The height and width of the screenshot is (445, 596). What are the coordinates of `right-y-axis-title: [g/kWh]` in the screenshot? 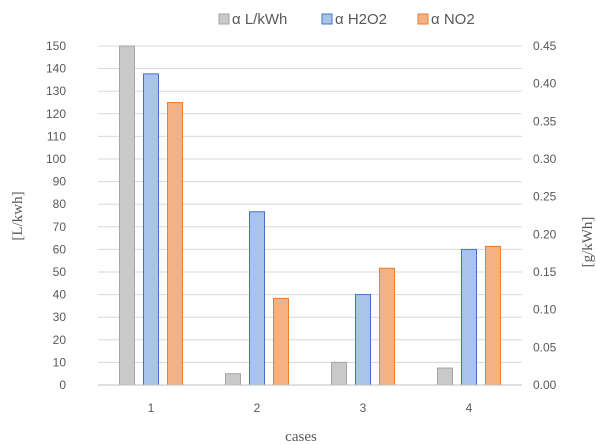 It's located at (588, 242).